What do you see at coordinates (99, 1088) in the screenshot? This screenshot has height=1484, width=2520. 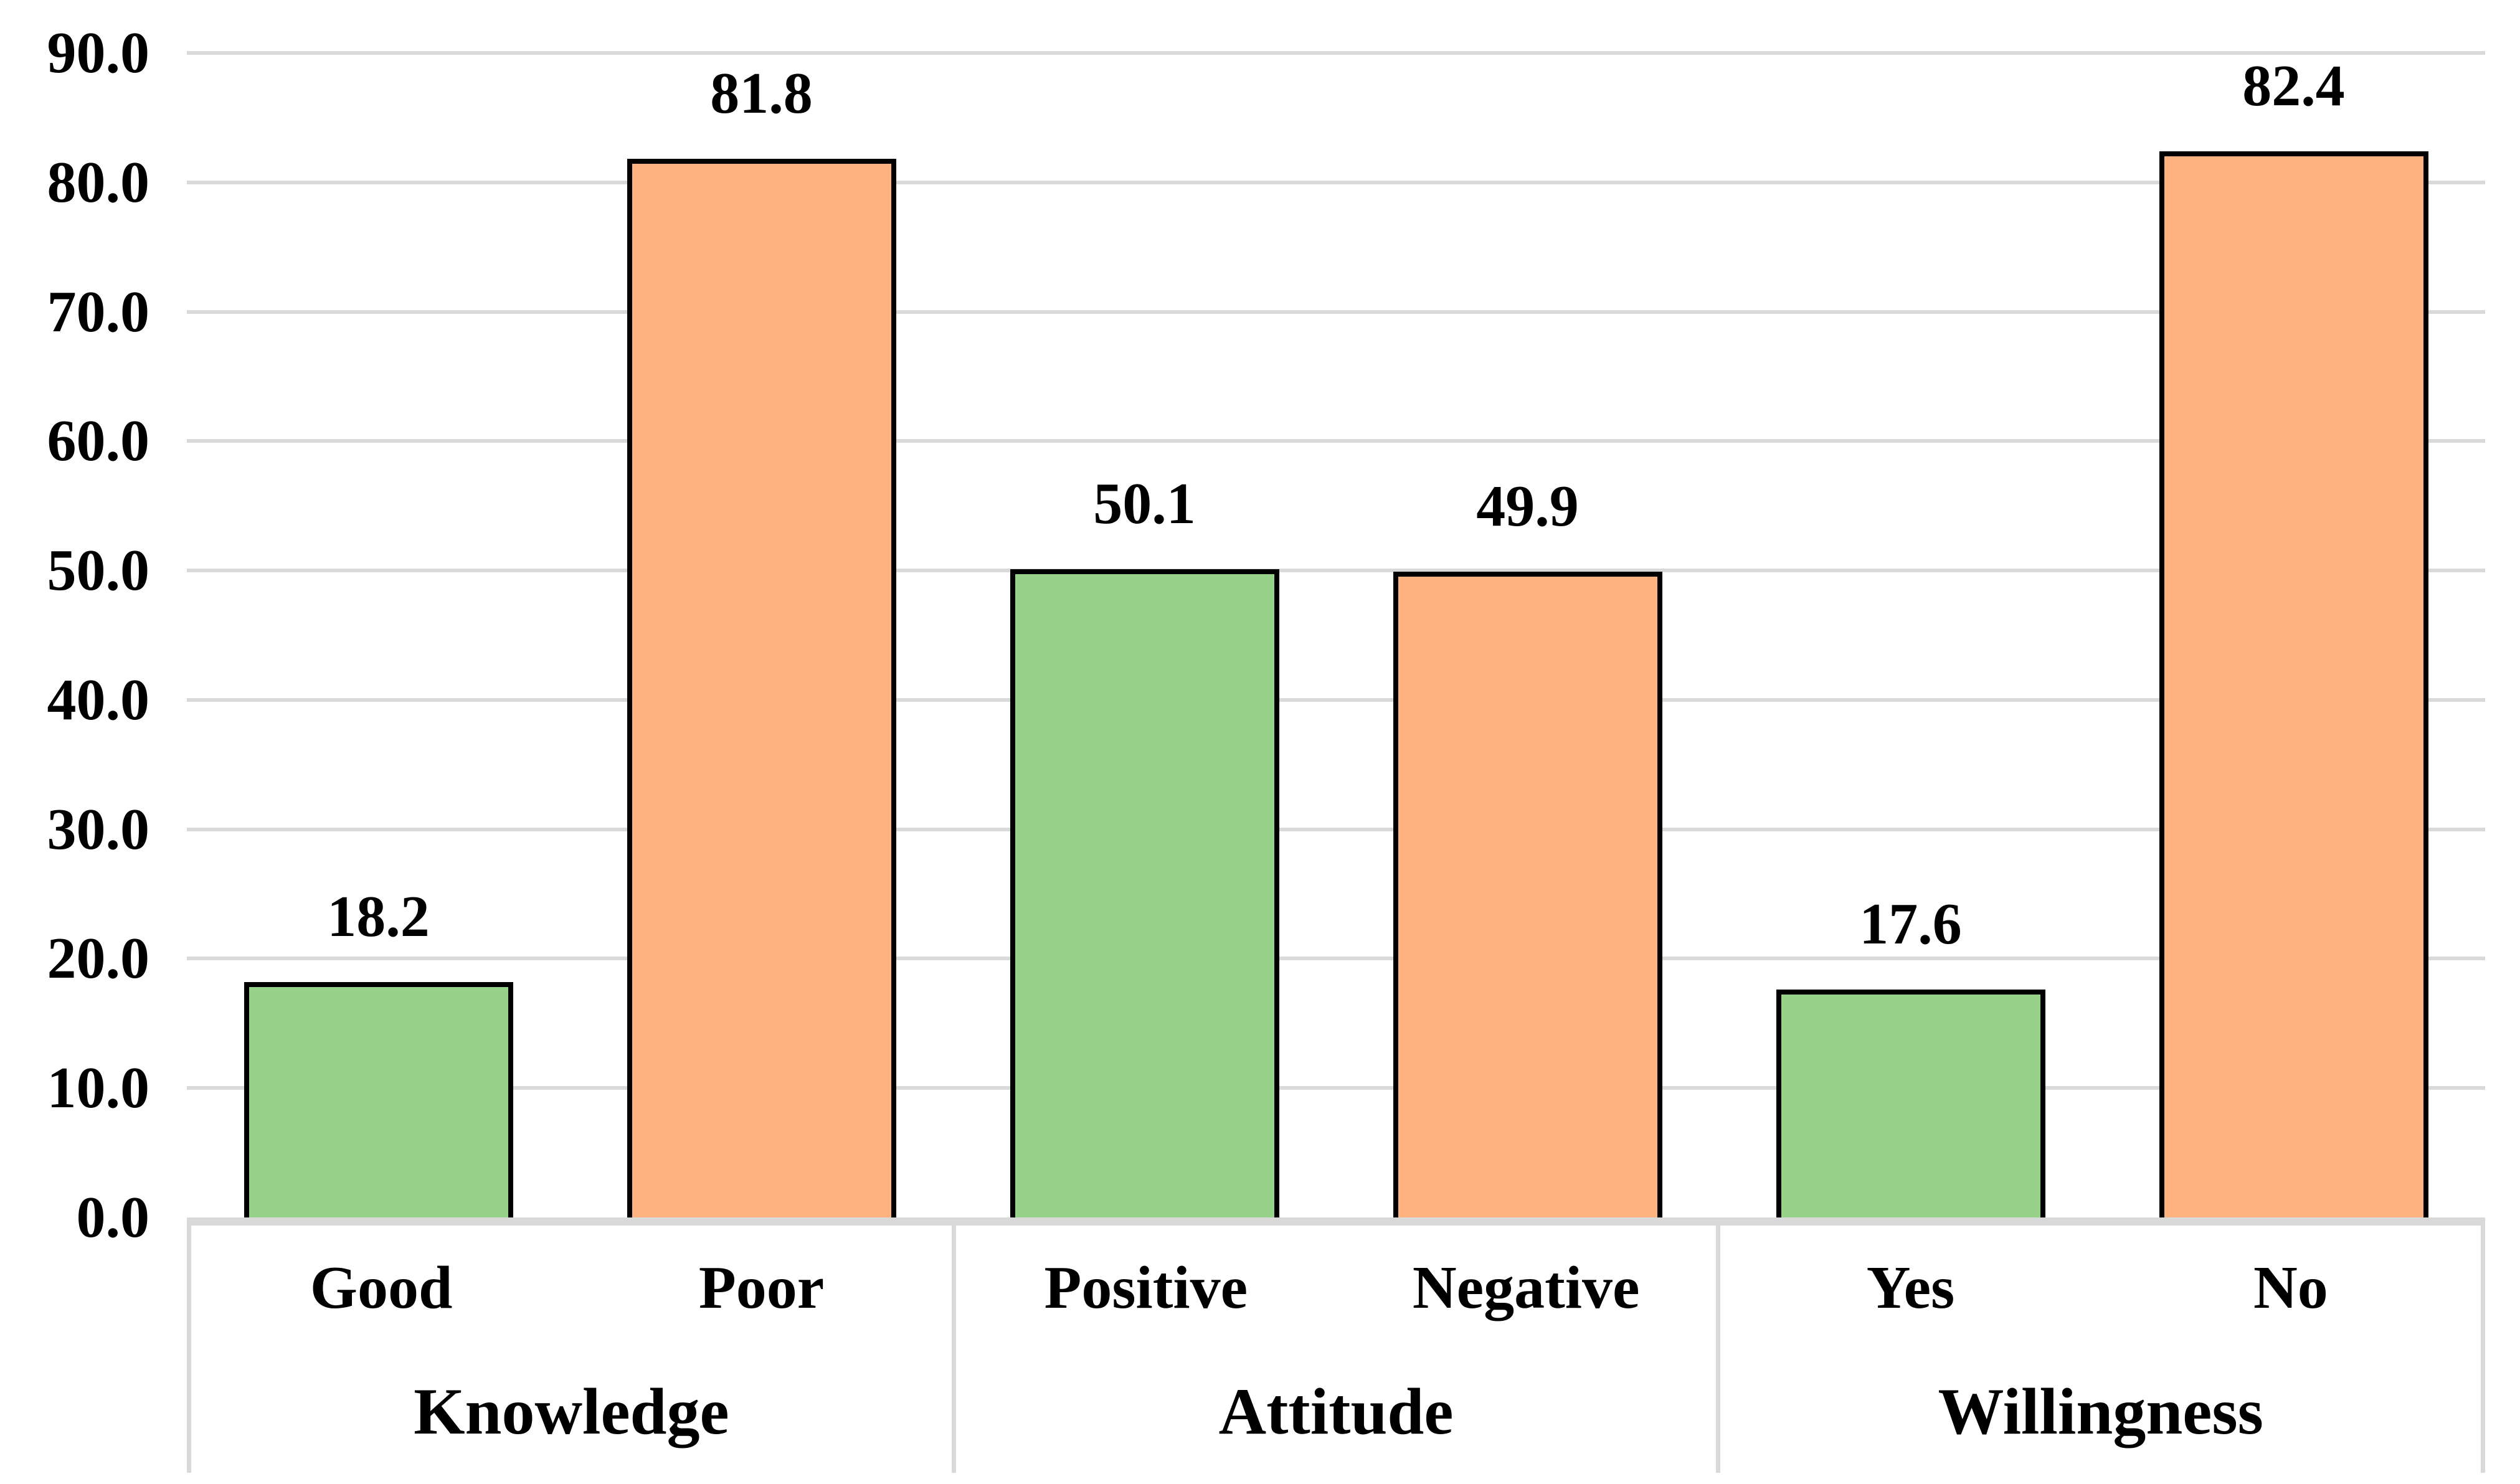 I see `y-tick-label: 10.0` at bounding box center [99, 1088].